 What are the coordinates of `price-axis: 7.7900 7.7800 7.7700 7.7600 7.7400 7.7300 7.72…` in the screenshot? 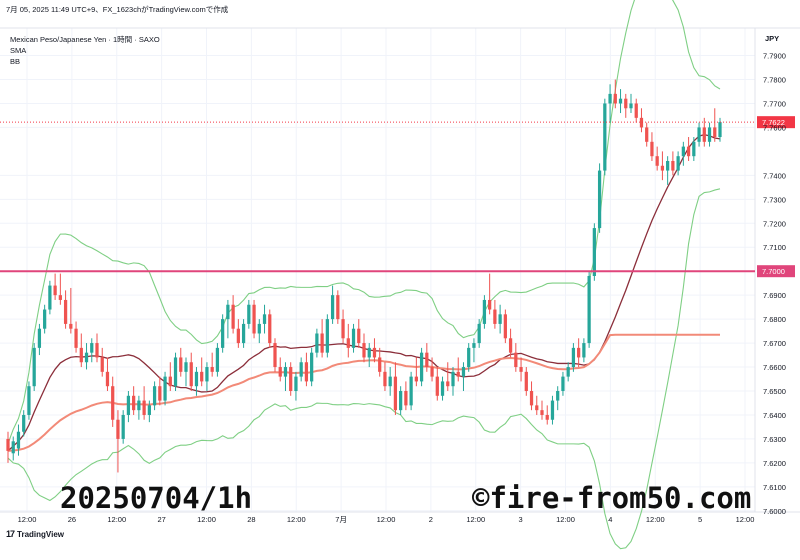 It's located at (774, 284).